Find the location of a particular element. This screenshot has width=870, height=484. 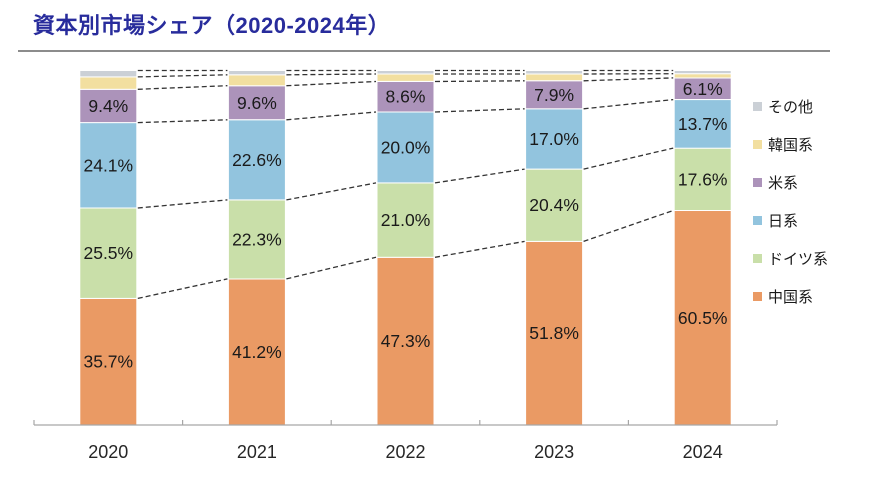

legend-item-us: 米系 is located at coordinates (790, 182).